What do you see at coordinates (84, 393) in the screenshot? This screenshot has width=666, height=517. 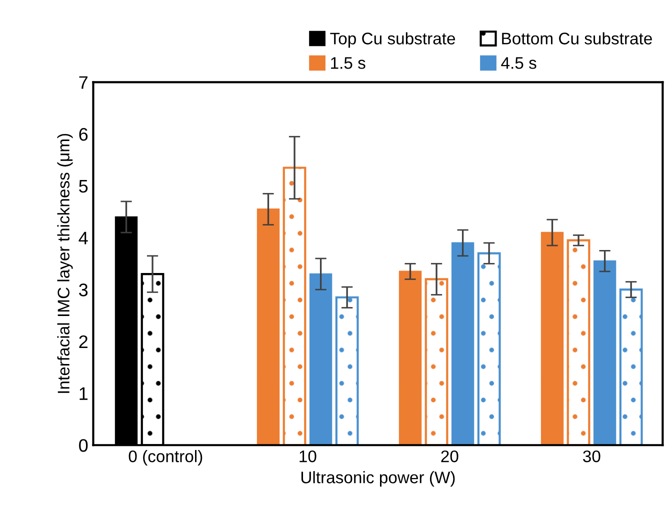 I see `y-tick-label: 1` at bounding box center [84, 393].